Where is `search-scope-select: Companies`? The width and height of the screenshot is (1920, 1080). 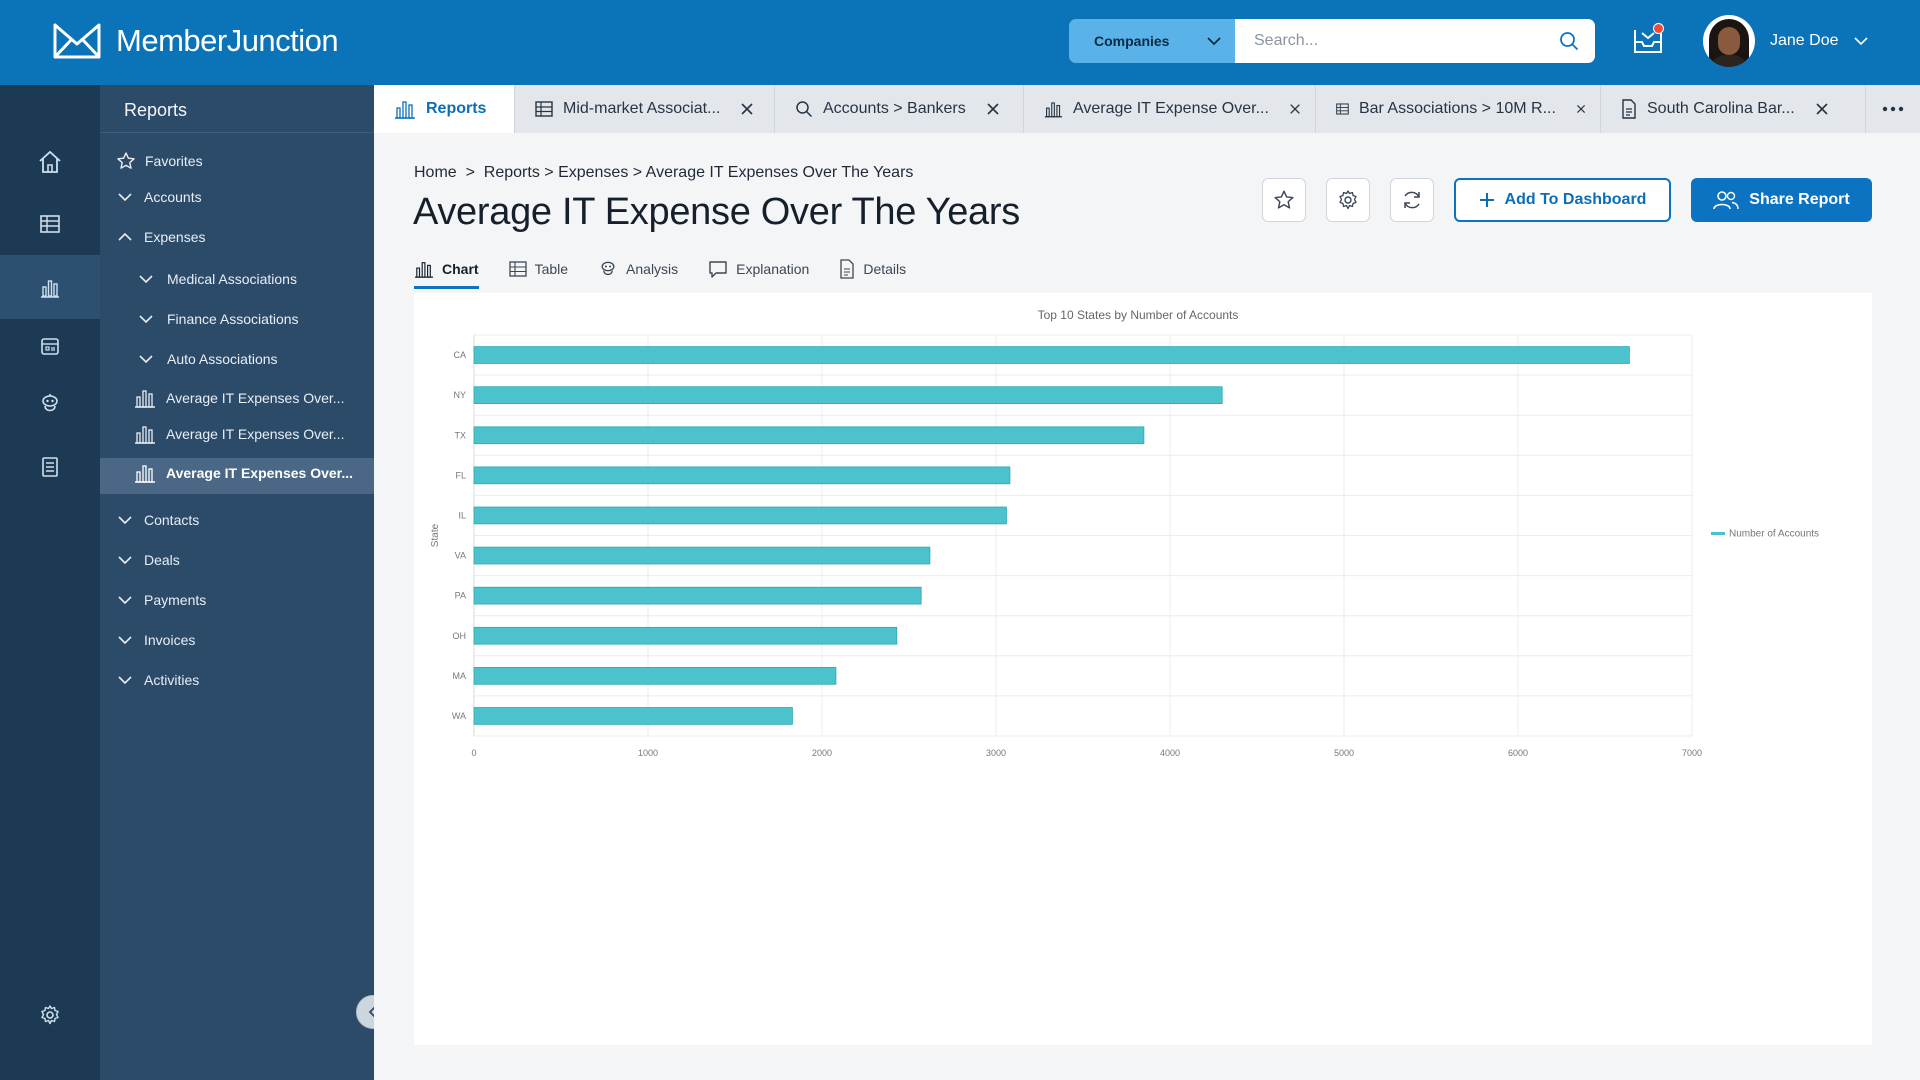 search-scope-select: Companies is located at coordinates (1152, 41).